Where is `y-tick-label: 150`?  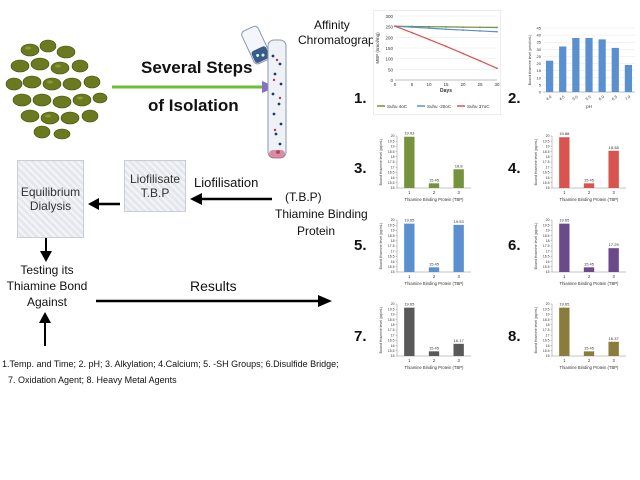
y-tick-label: 150 is located at coordinates (389, 48).